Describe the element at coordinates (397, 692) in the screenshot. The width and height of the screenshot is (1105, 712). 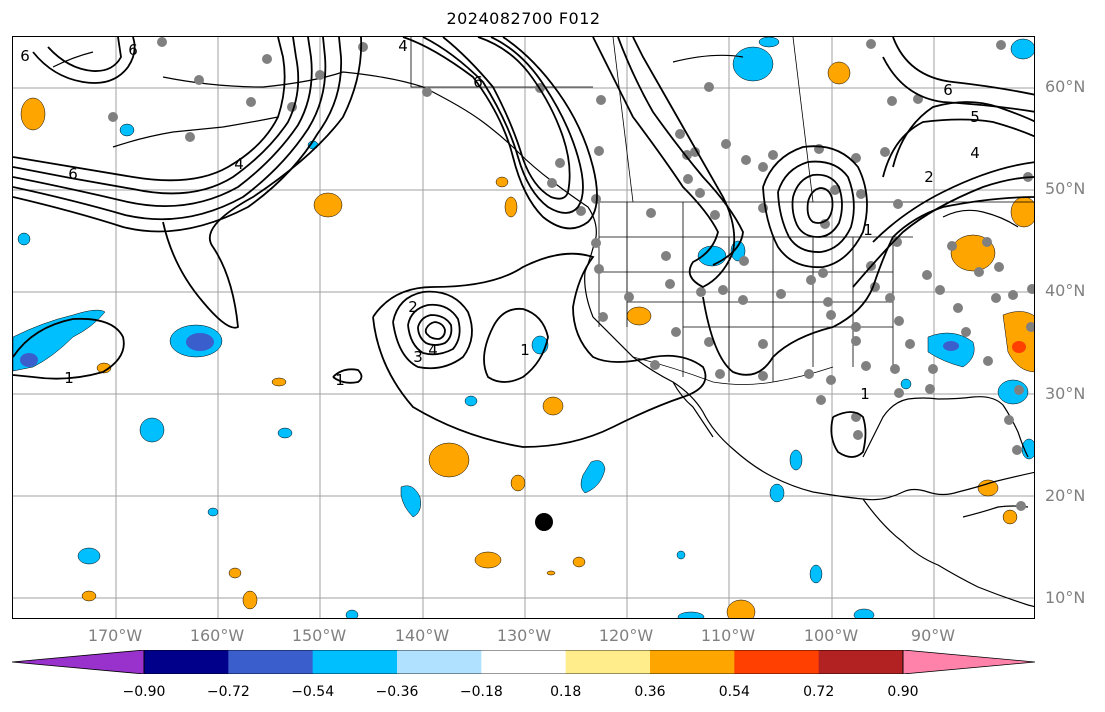
I see `colorbar-tick-label: −0.36` at that location.